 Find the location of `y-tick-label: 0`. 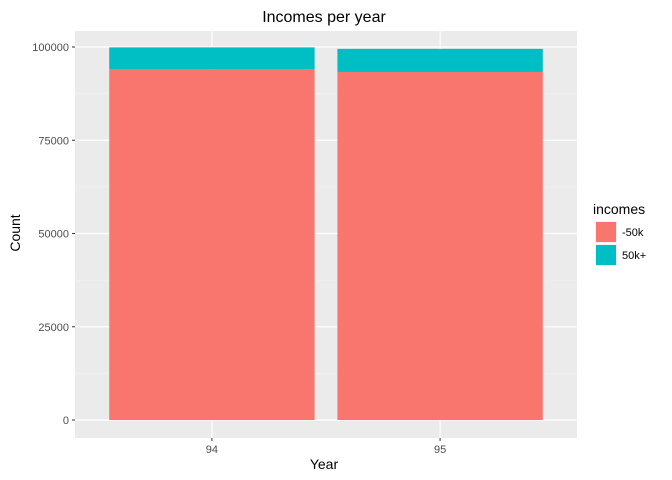

y-tick-label: 0 is located at coordinates (66, 421).